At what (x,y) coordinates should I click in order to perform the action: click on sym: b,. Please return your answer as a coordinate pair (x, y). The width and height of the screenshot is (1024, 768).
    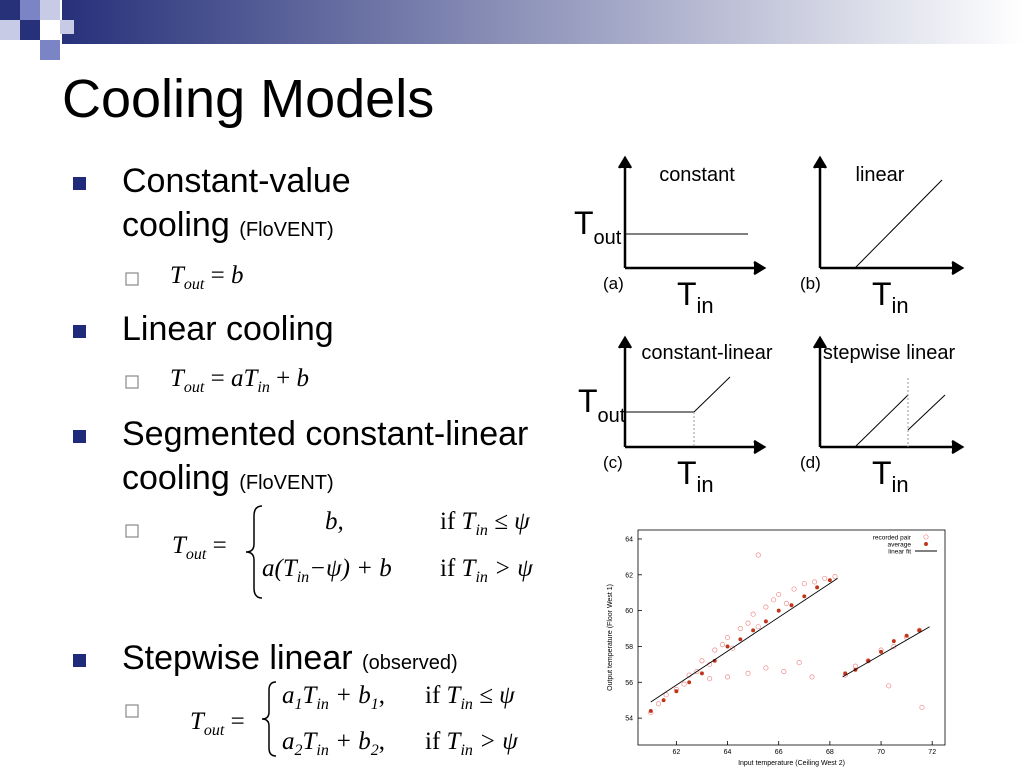
    Looking at the image, I should click on (334, 521).